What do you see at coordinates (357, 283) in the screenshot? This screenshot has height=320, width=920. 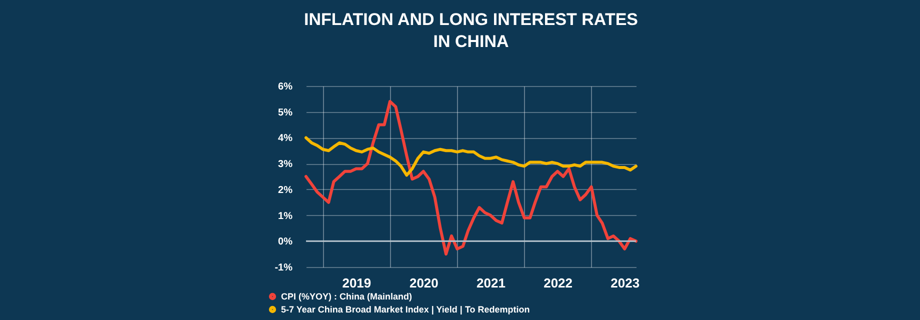 I see `x-tick-label: 2019` at bounding box center [357, 283].